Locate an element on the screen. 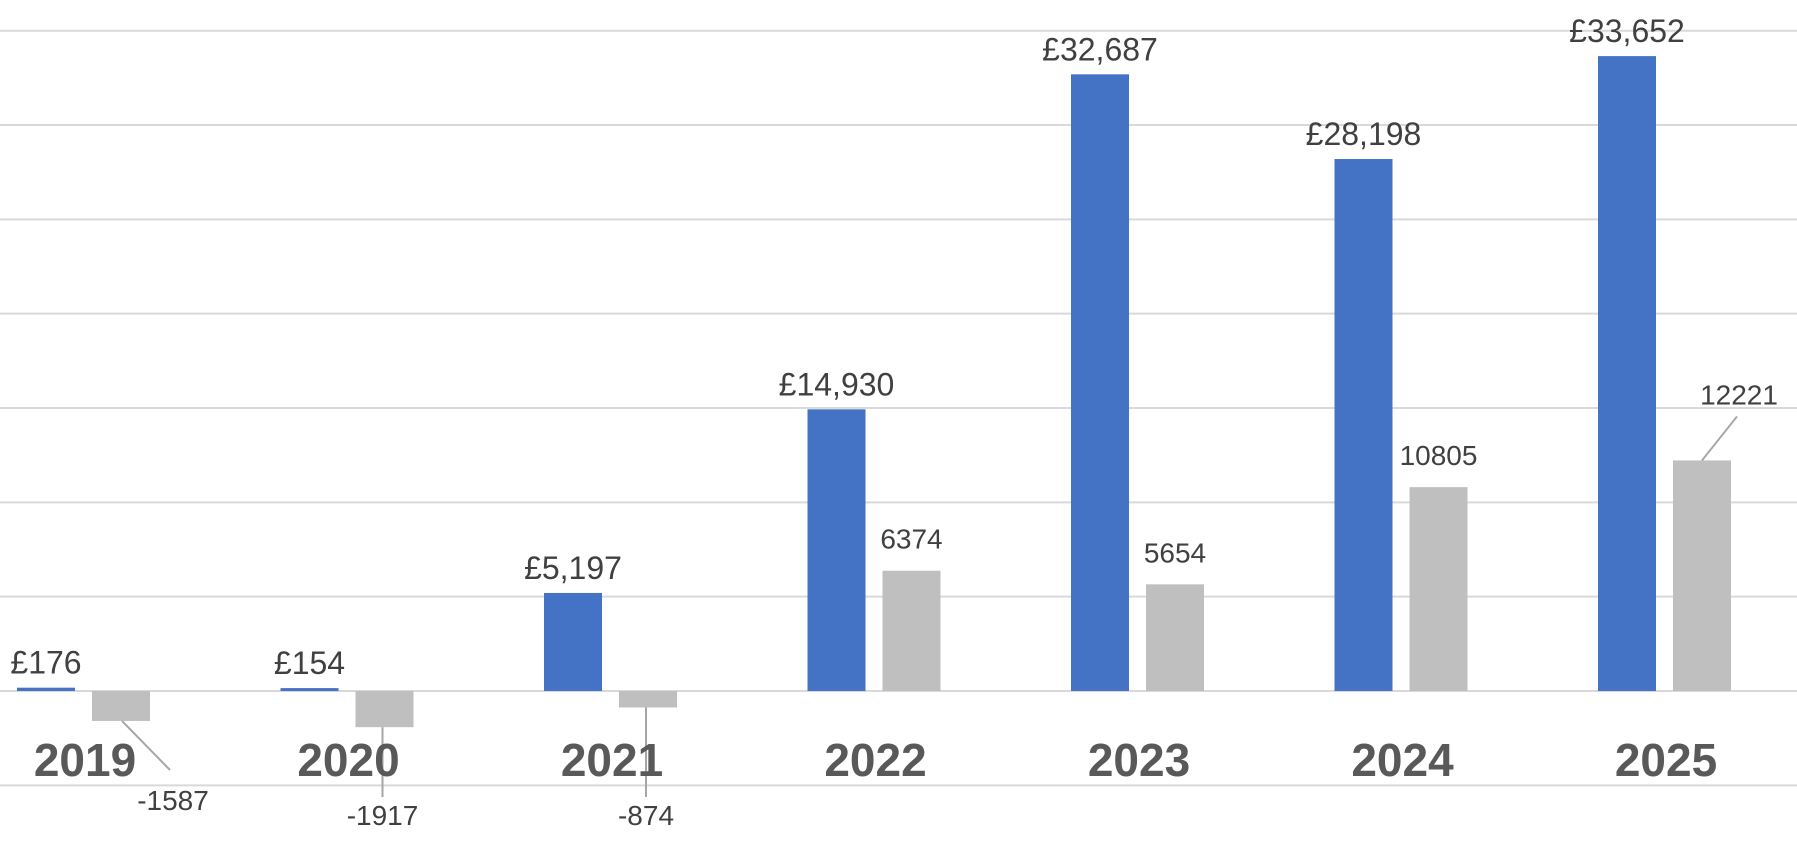 This screenshot has width=1797, height=842. data-label-series2-2021: -874 is located at coordinates (646, 815).